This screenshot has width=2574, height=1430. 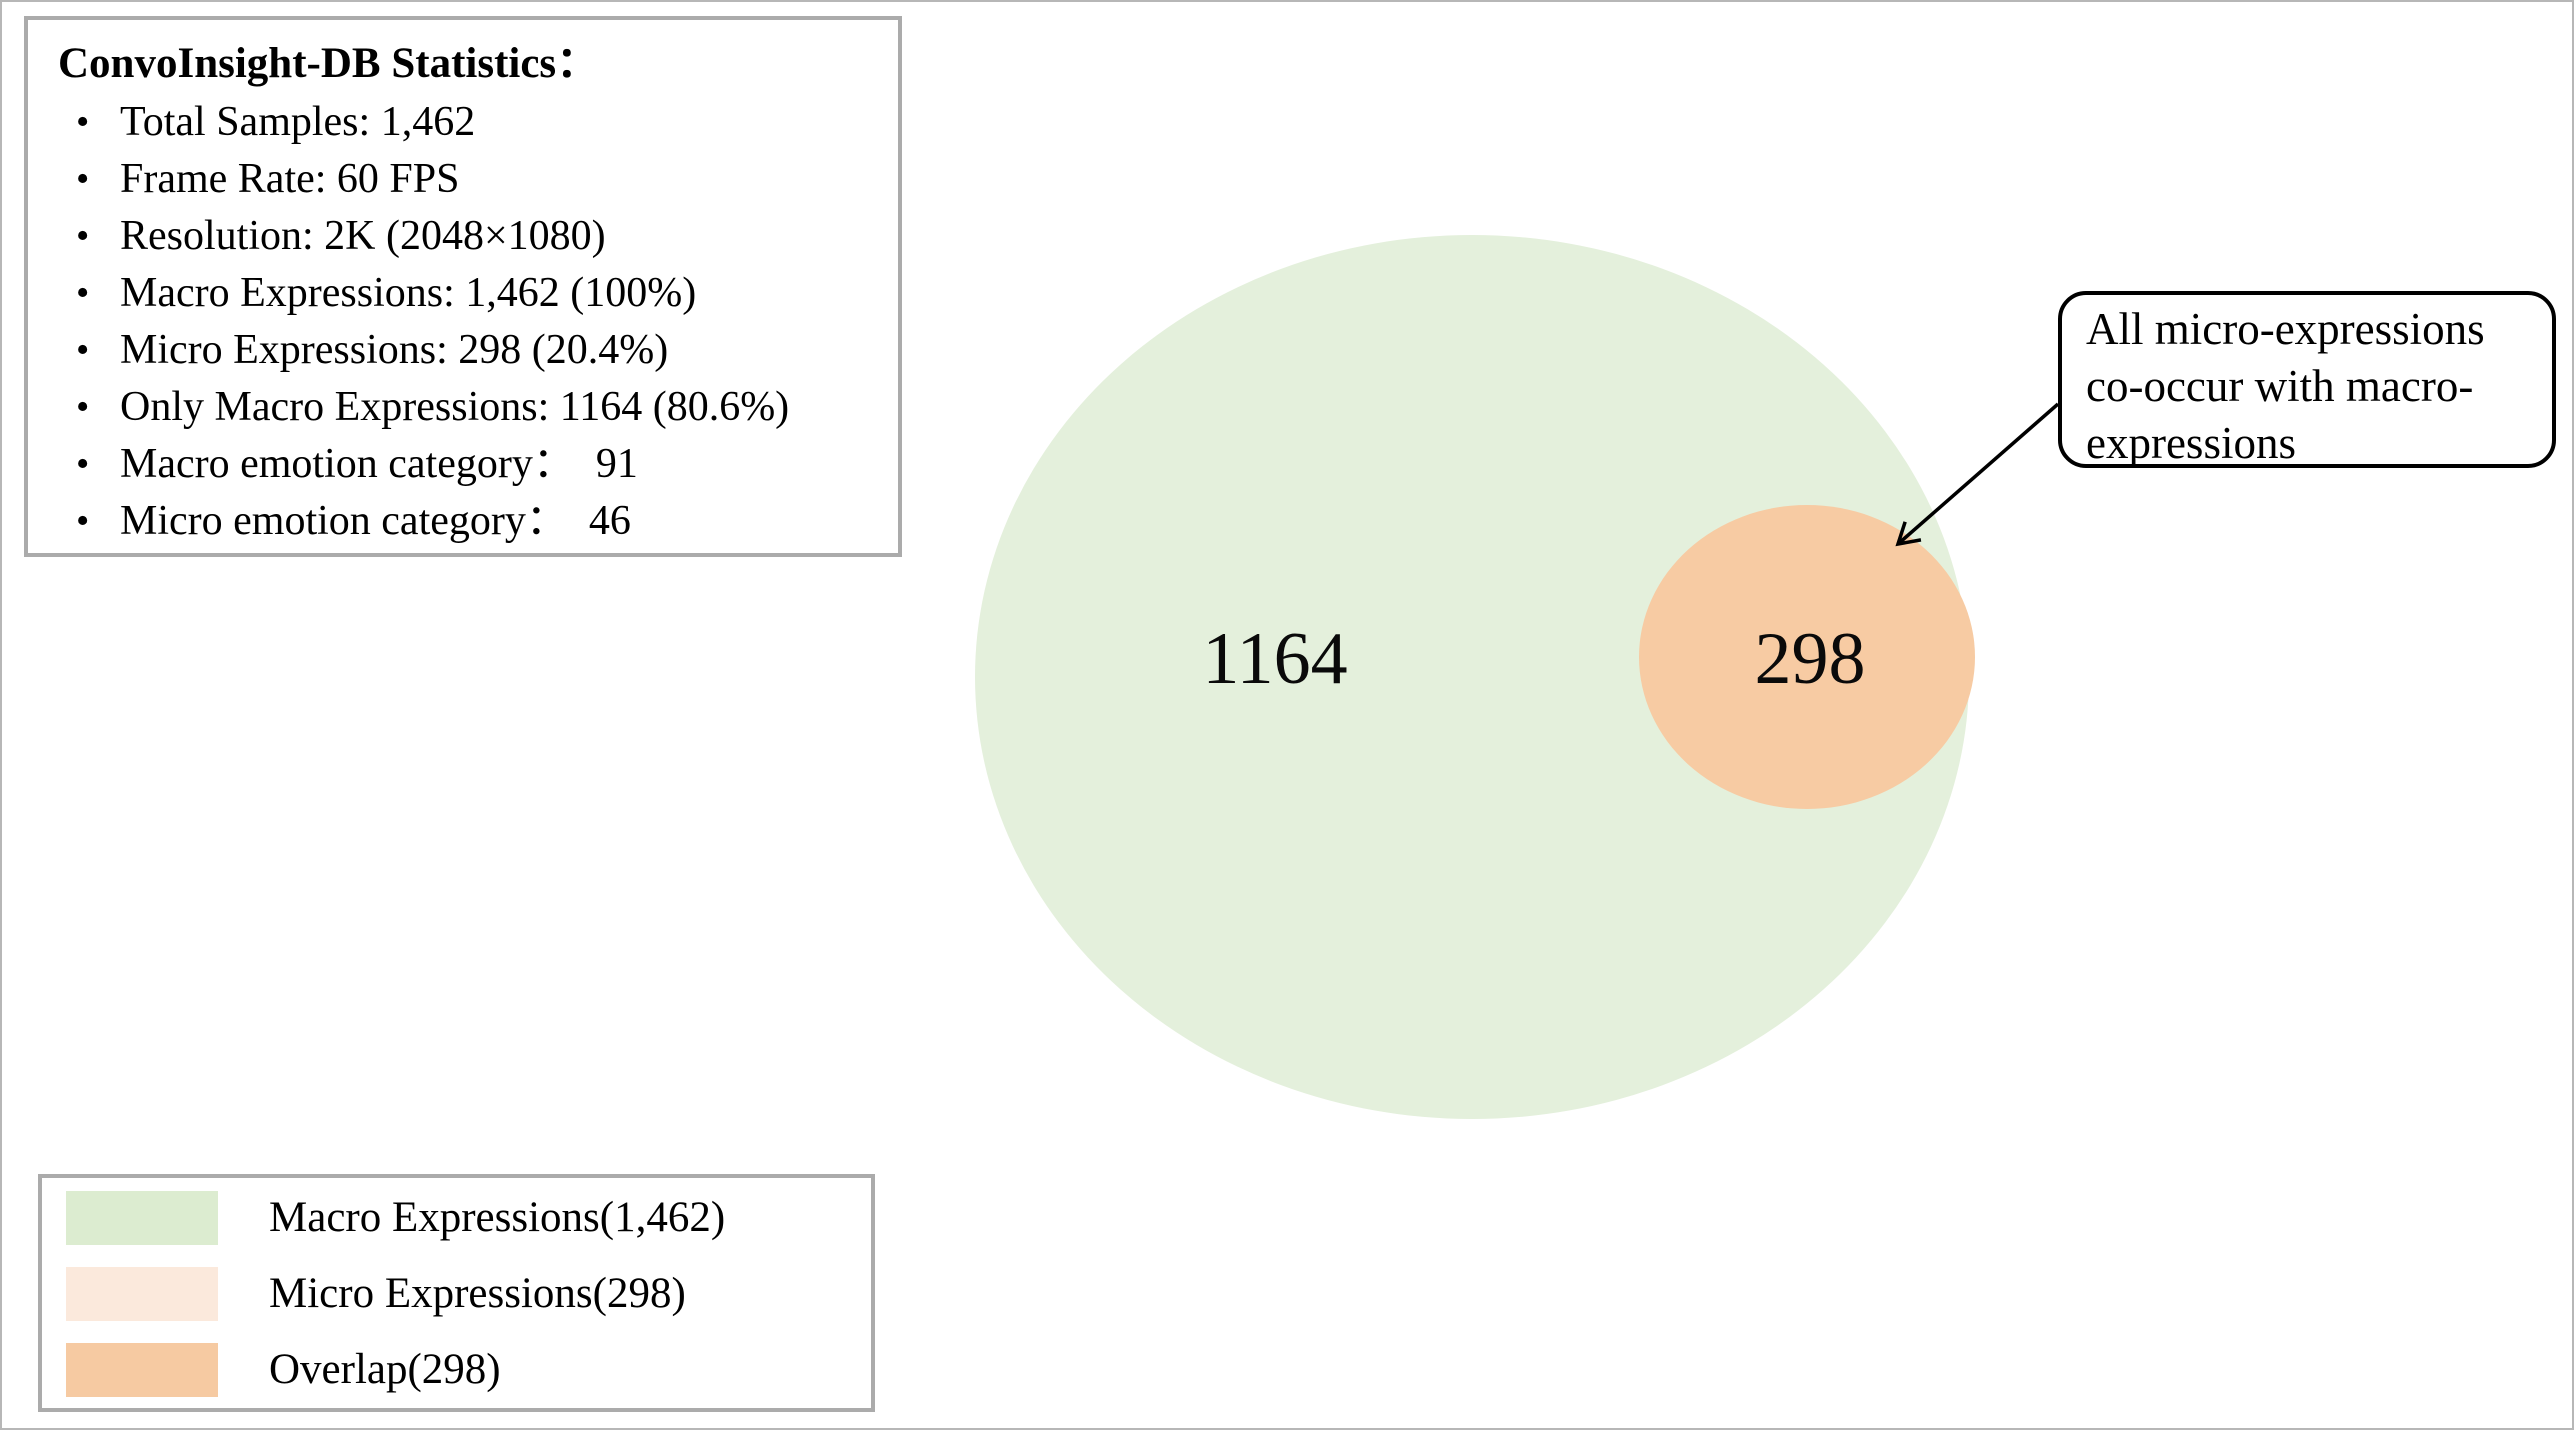 What do you see at coordinates (1810, 659) in the screenshot?
I see `overlap-count-label: 298` at bounding box center [1810, 659].